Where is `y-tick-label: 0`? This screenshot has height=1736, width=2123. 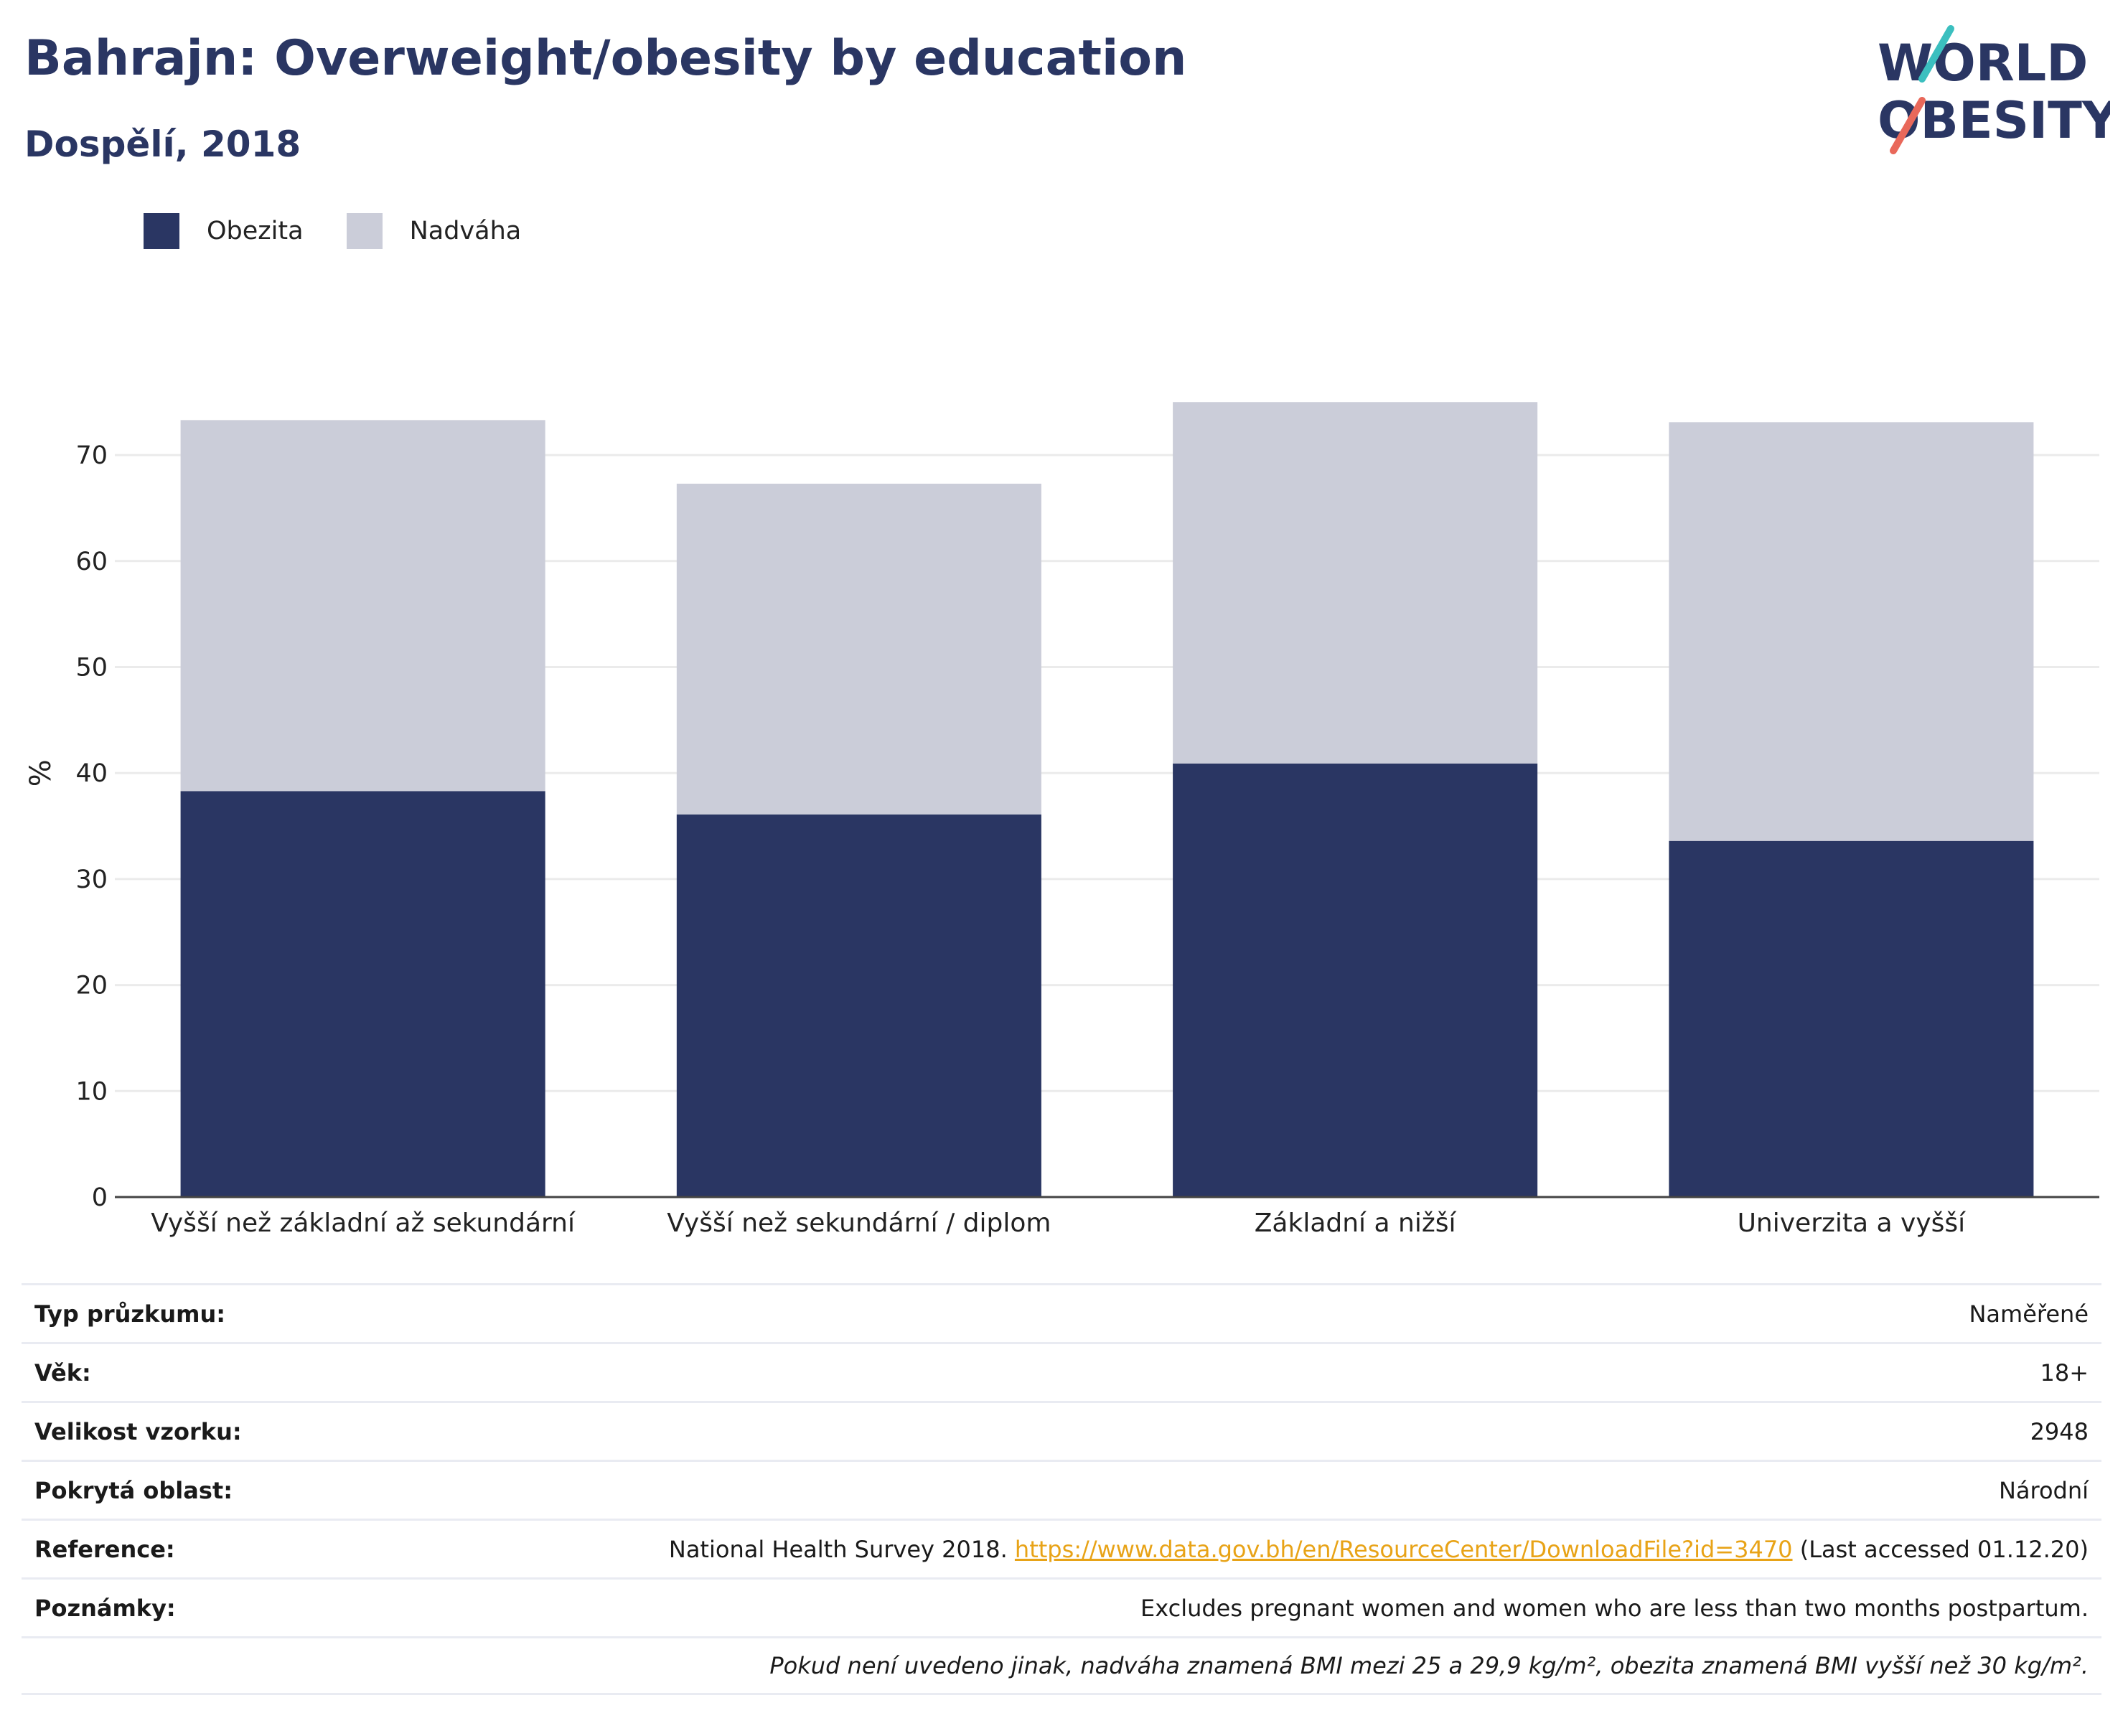 y-tick-label: 0 is located at coordinates (100, 1197).